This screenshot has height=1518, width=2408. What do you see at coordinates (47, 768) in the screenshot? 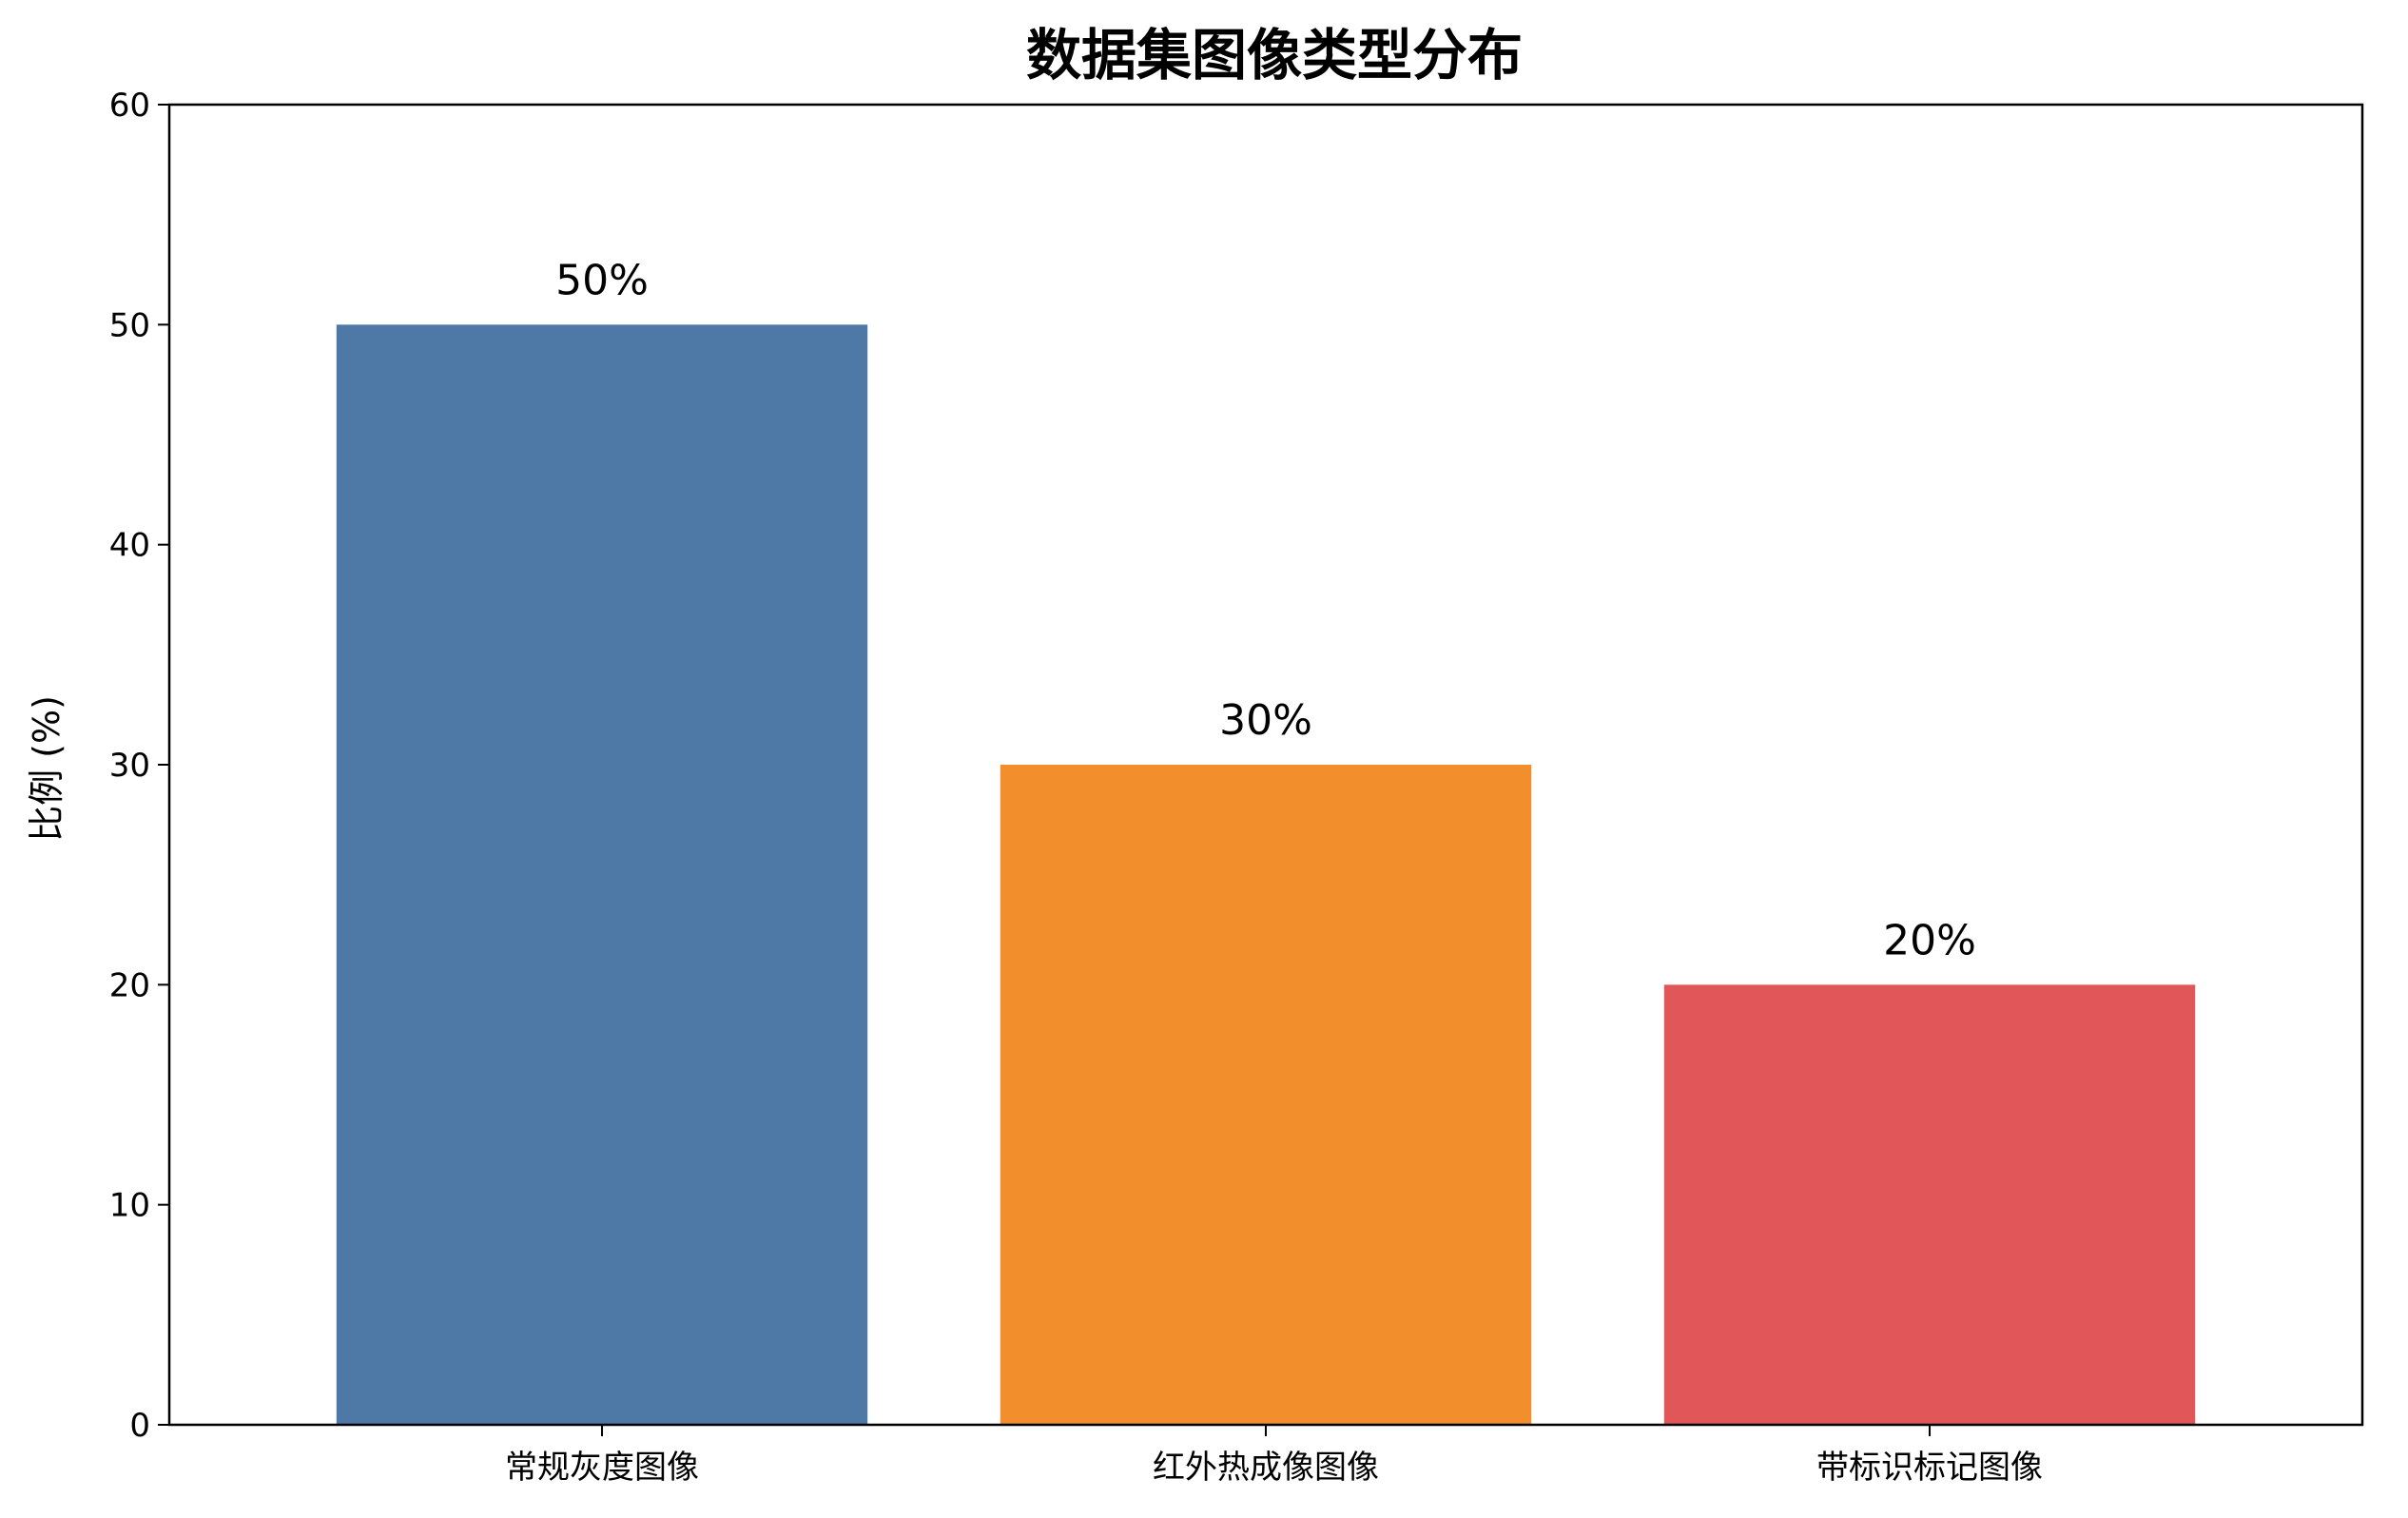
I see `y-axis-label: 比例 (%)` at bounding box center [47, 768].